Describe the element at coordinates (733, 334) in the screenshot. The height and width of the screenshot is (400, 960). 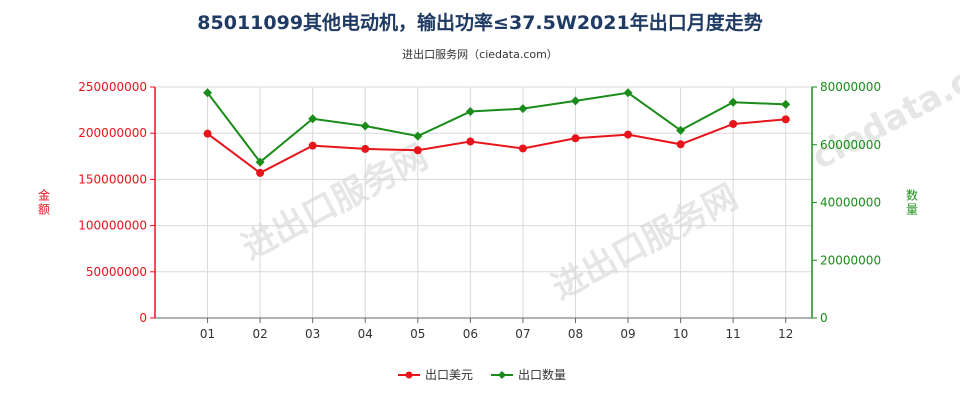
I see `x-tick-label: 11` at that location.